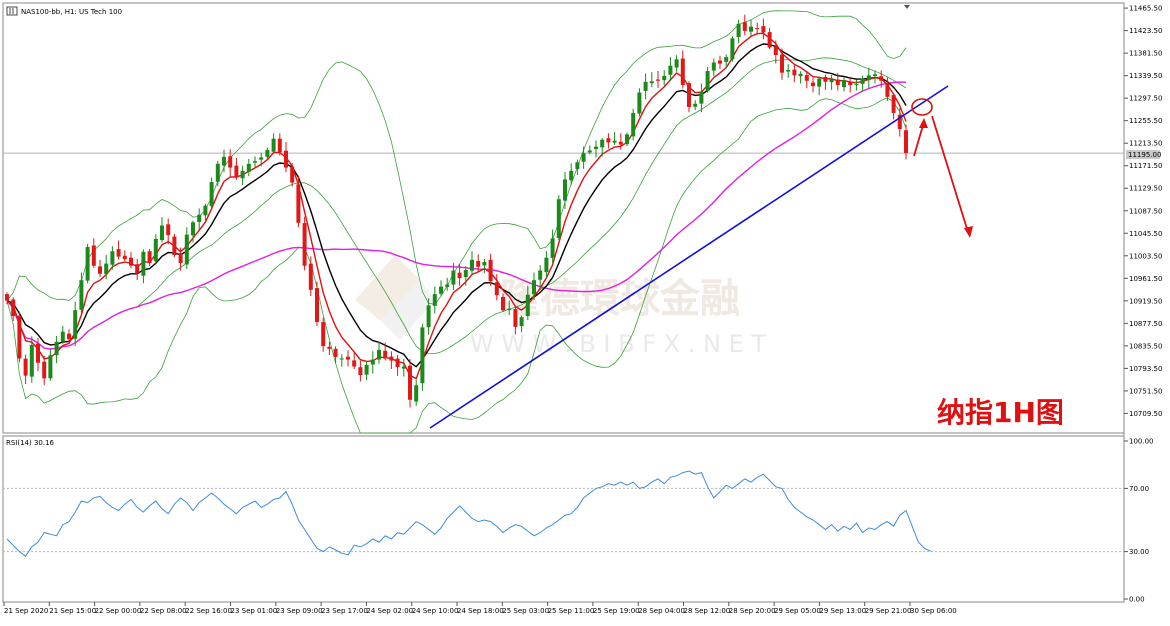 This screenshot has width=1170, height=626. I want to click on y-tick-label: 11171.50, so click(1145, 166).